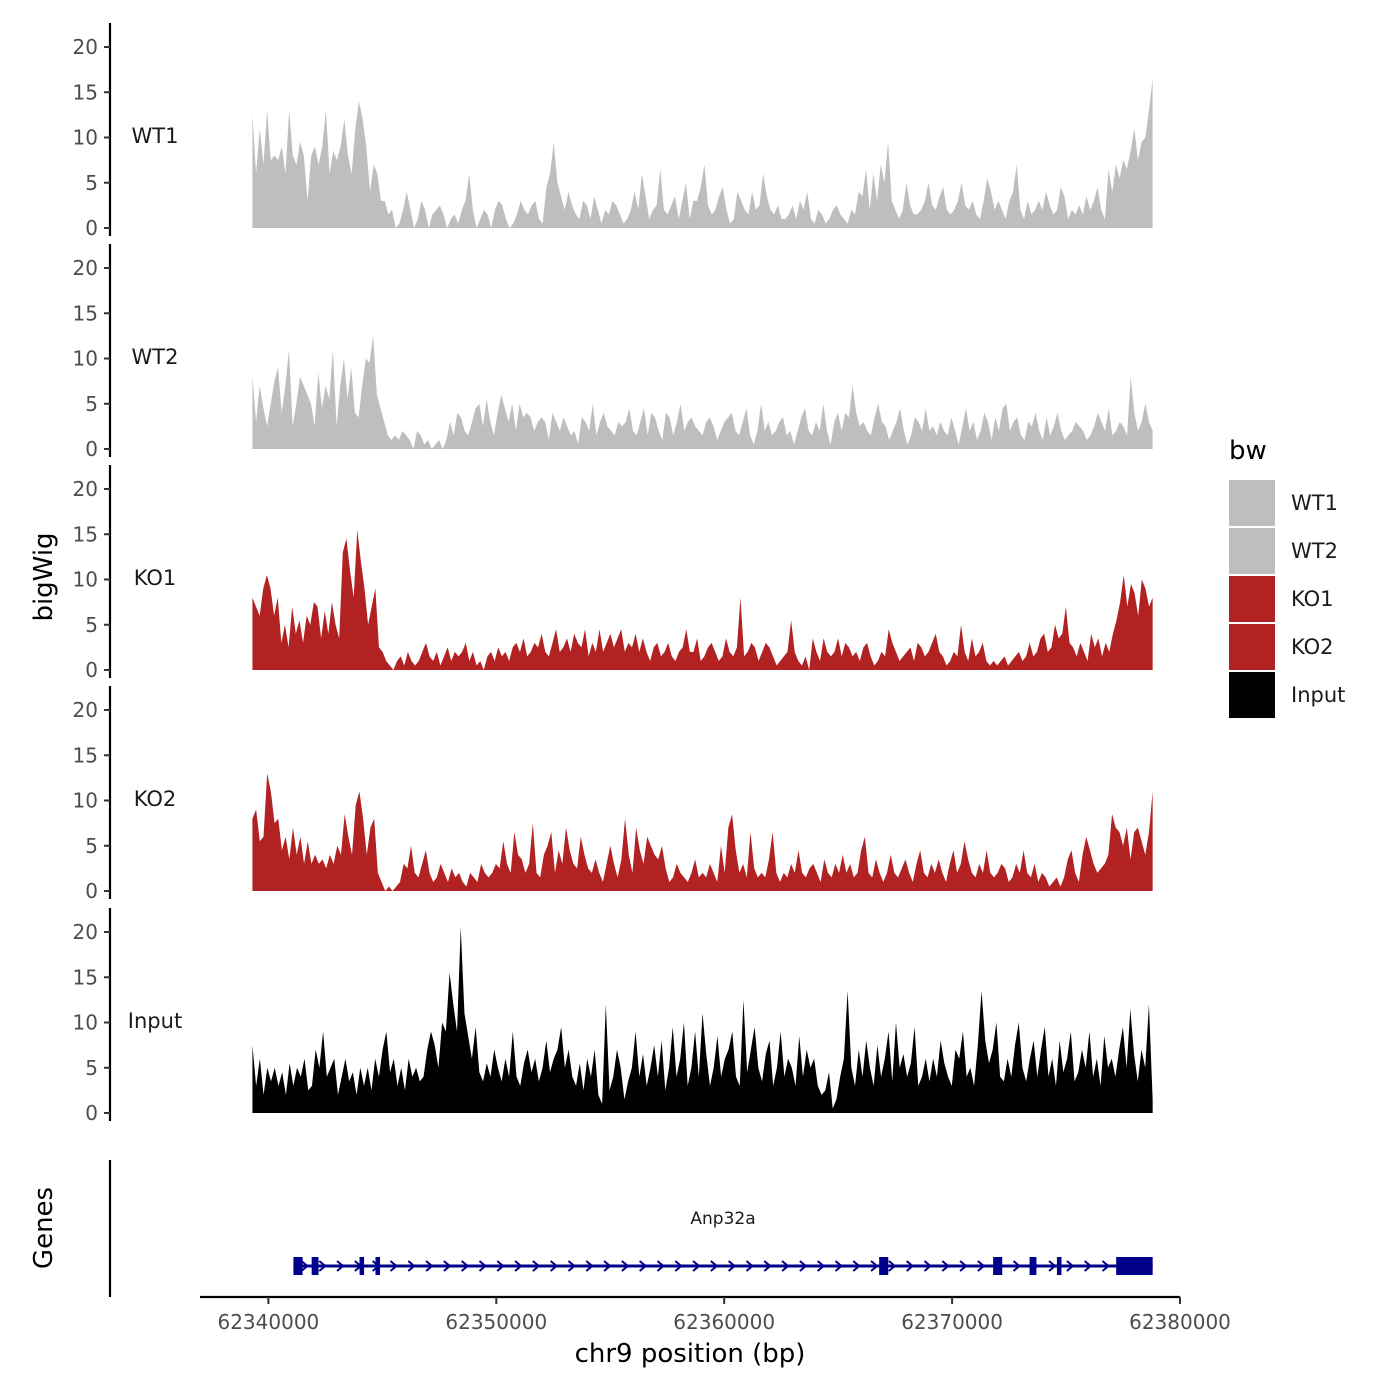 This screenshot has width=1400, height=1400. What do you see at coordinates (1312, 599) in the screenshot?
I see `legend-label-ko1: KO1` at bounding box center [1312, 599].